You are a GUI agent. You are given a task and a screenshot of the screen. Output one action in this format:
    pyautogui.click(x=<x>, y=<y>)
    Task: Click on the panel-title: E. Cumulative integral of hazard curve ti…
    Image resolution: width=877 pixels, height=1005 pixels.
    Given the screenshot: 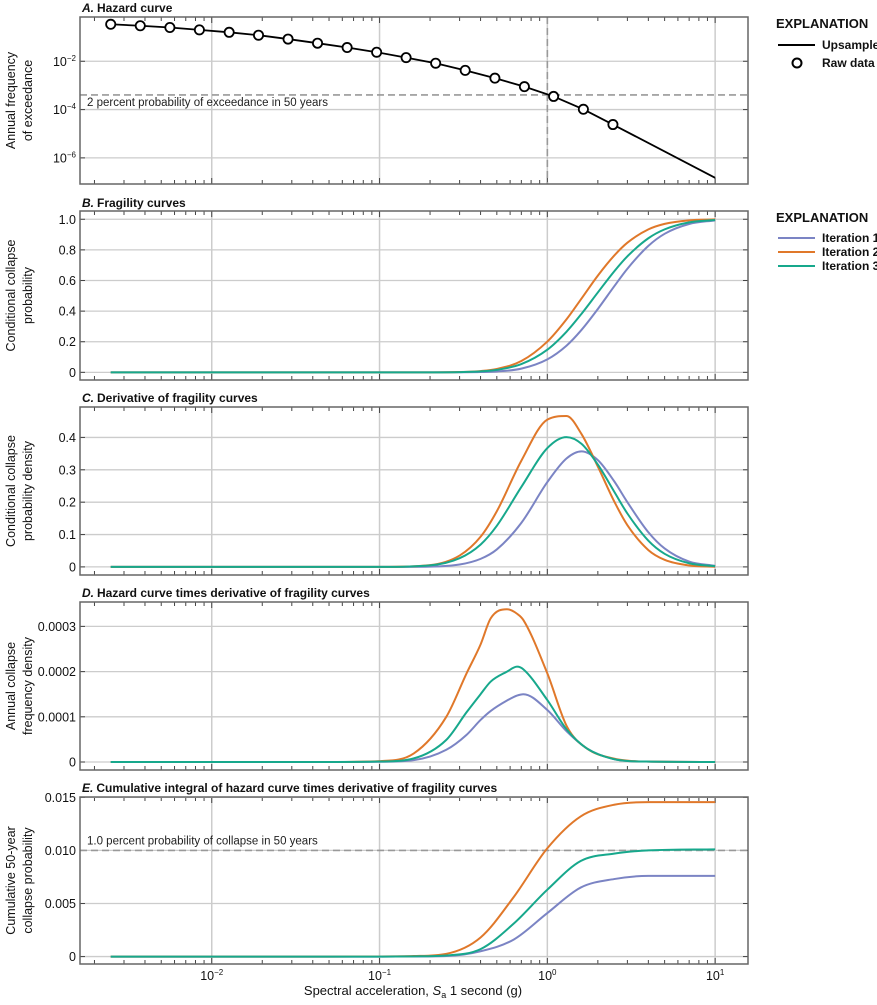 What is the action you would take?
    pyautogui.click(x=289, y=788)
    